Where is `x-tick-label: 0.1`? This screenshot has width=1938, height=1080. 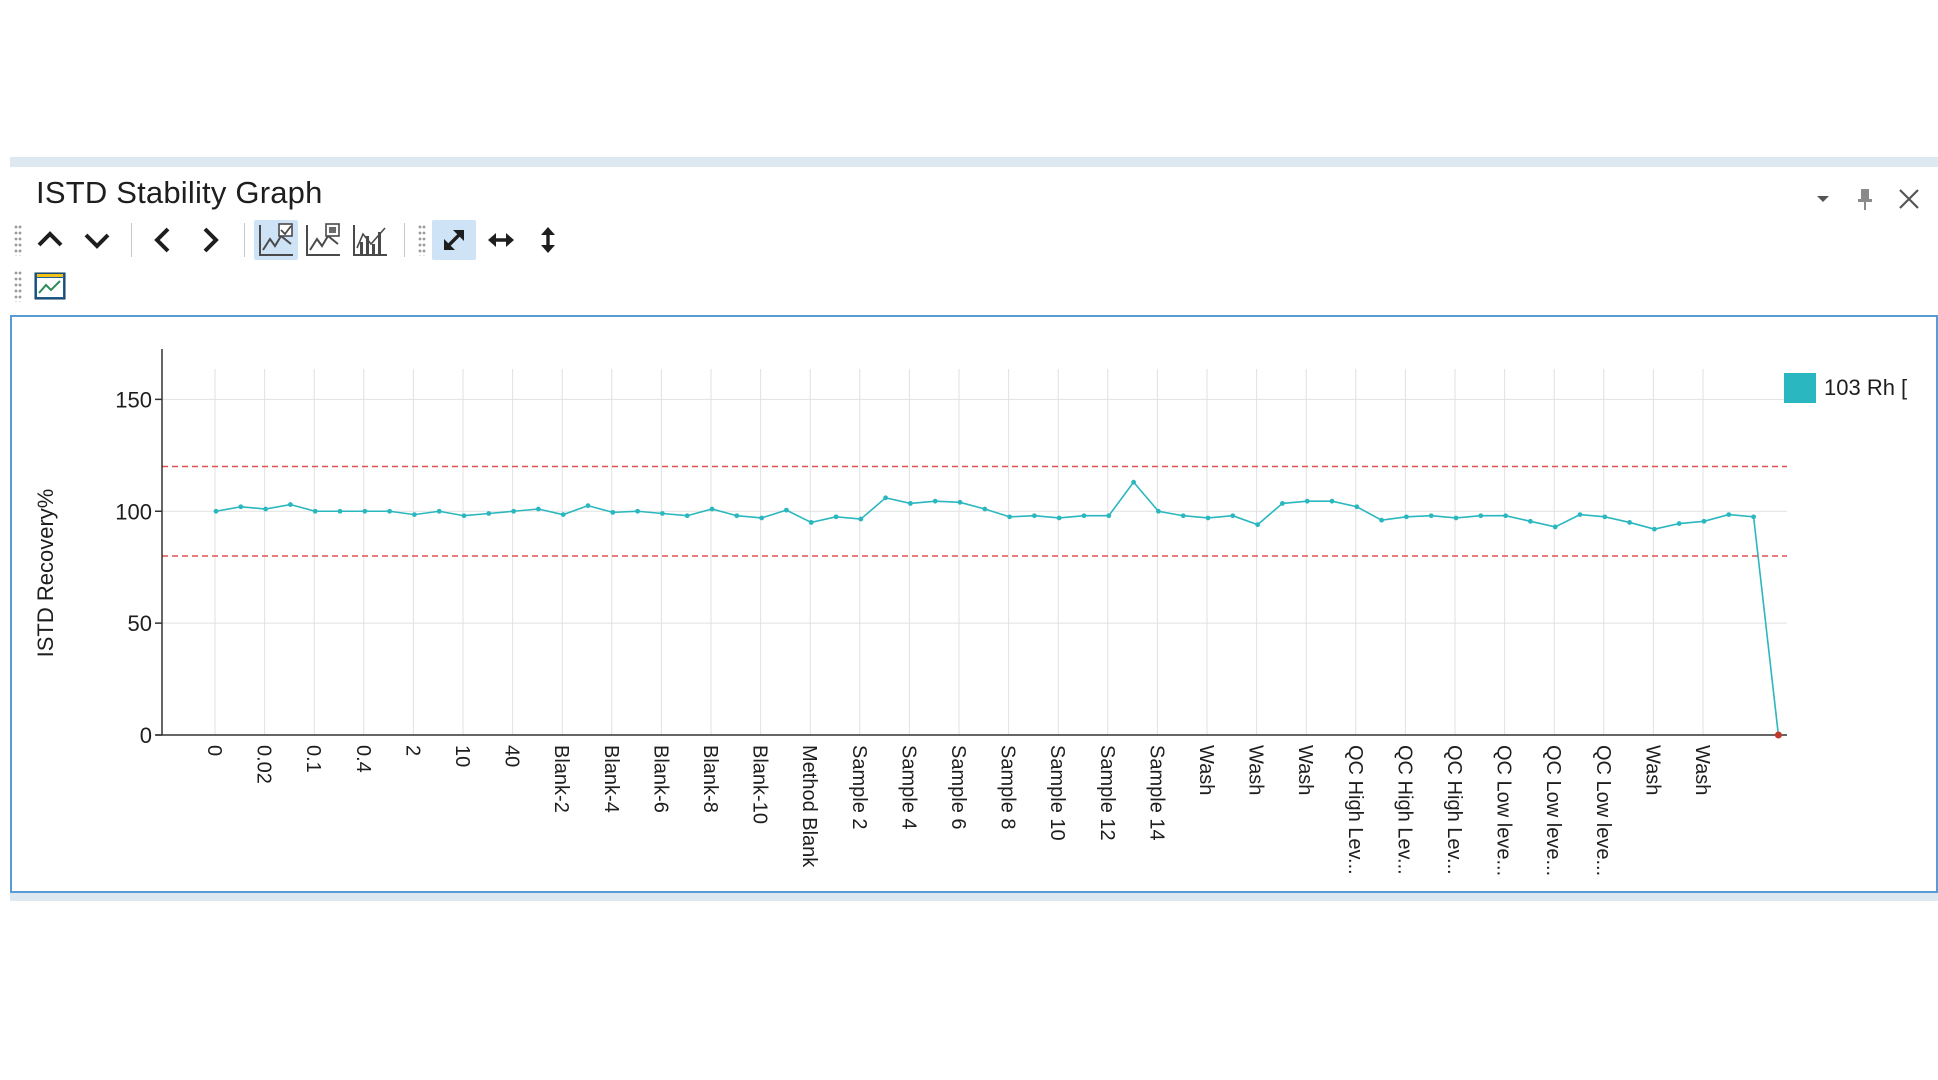 x-tick-label: 0.1 is located at coordinates (313, 759).